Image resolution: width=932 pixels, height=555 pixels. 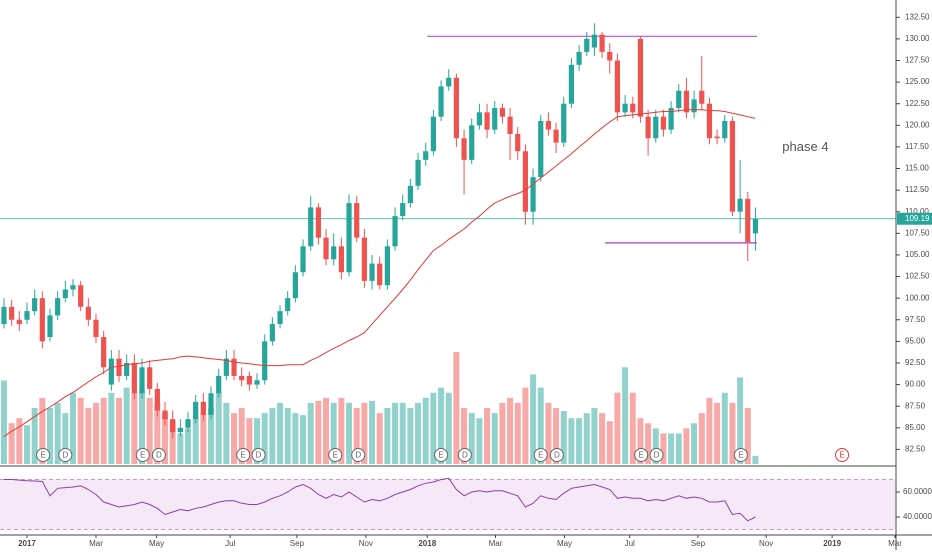 What do you see at coordinates (914, 218) in the screenshot?
I see `last-price-box` at bounding box center [914, 218].